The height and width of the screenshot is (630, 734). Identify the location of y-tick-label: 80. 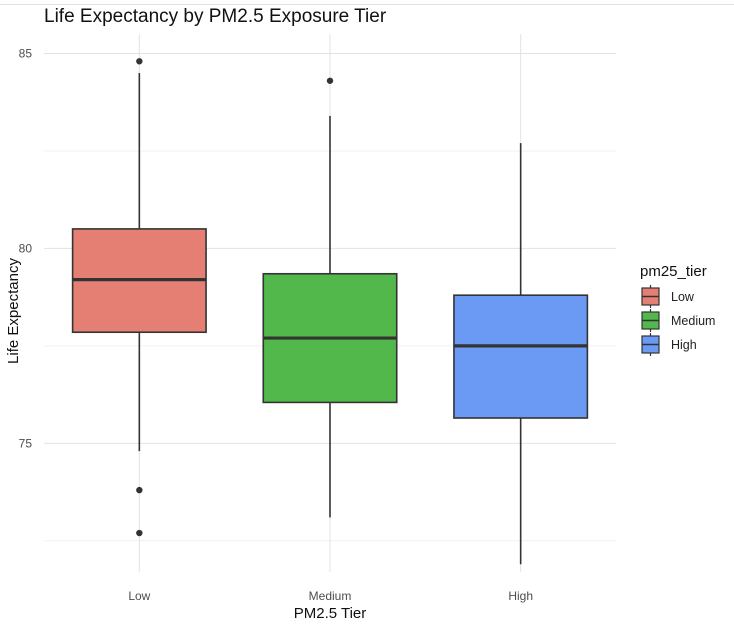
(26, 248).